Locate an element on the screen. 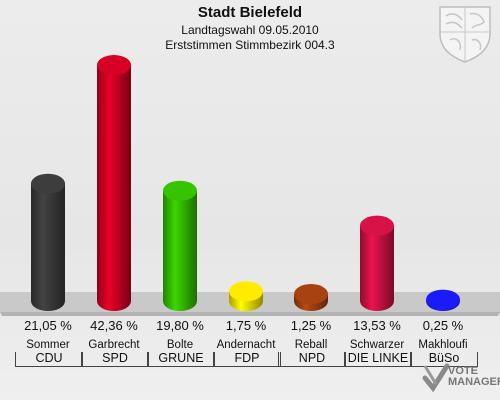  bar-npd is located at coordinates (311, 297).